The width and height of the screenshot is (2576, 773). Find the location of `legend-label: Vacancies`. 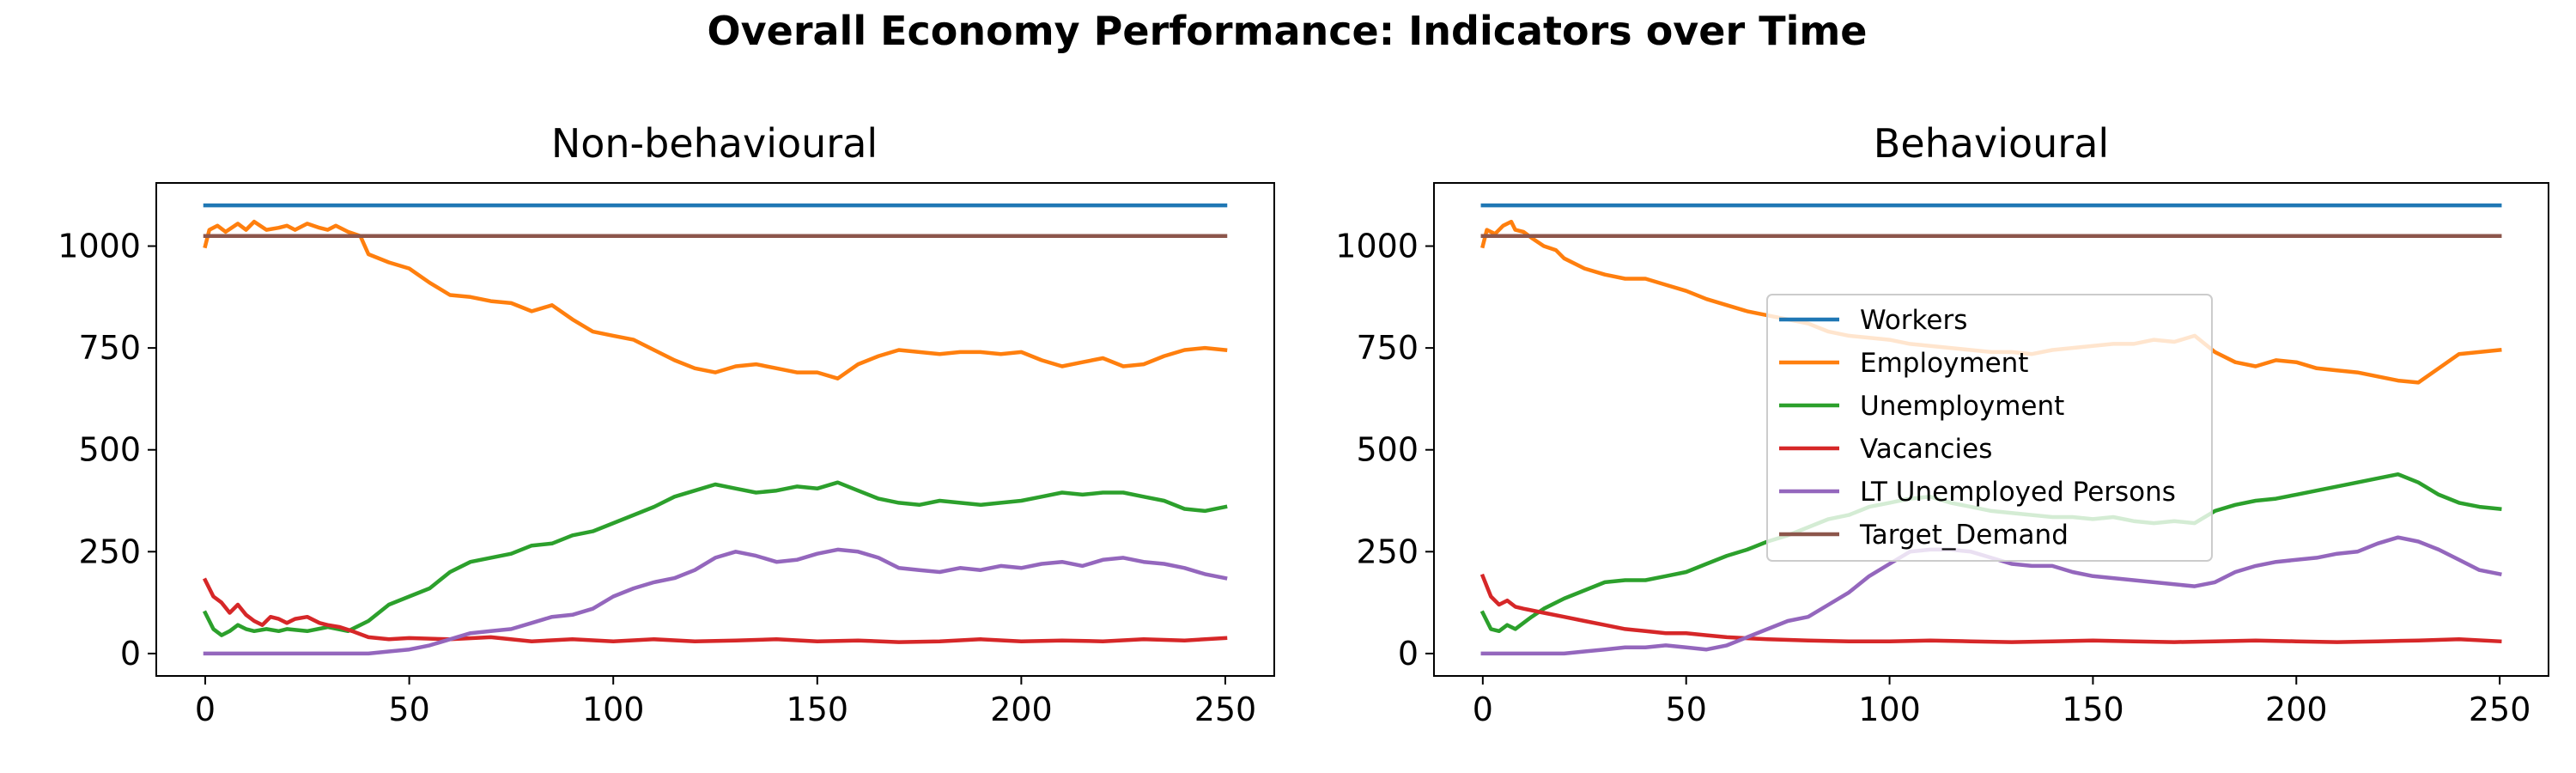

legend-label: Vacancies is located at coordinates (1926, 449).